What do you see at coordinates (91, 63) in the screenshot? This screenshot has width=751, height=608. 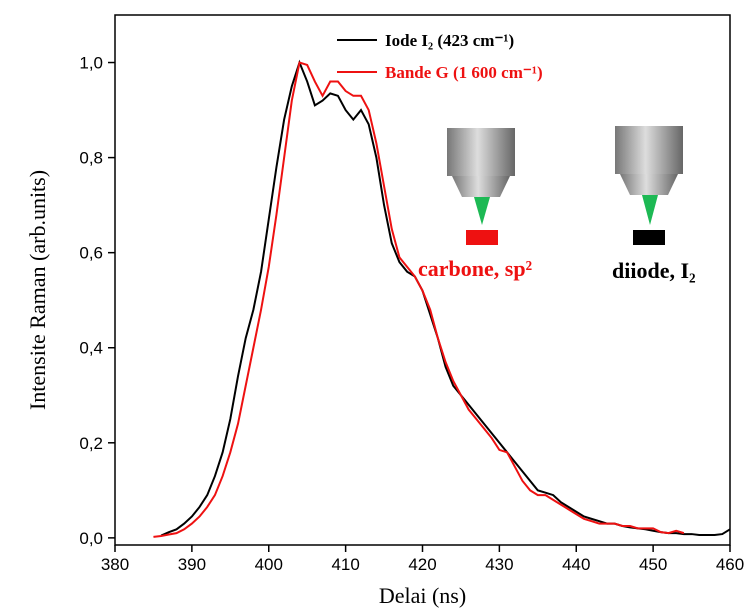 I see `y-tick-label: 1,0` at bounding box center [91, 63].